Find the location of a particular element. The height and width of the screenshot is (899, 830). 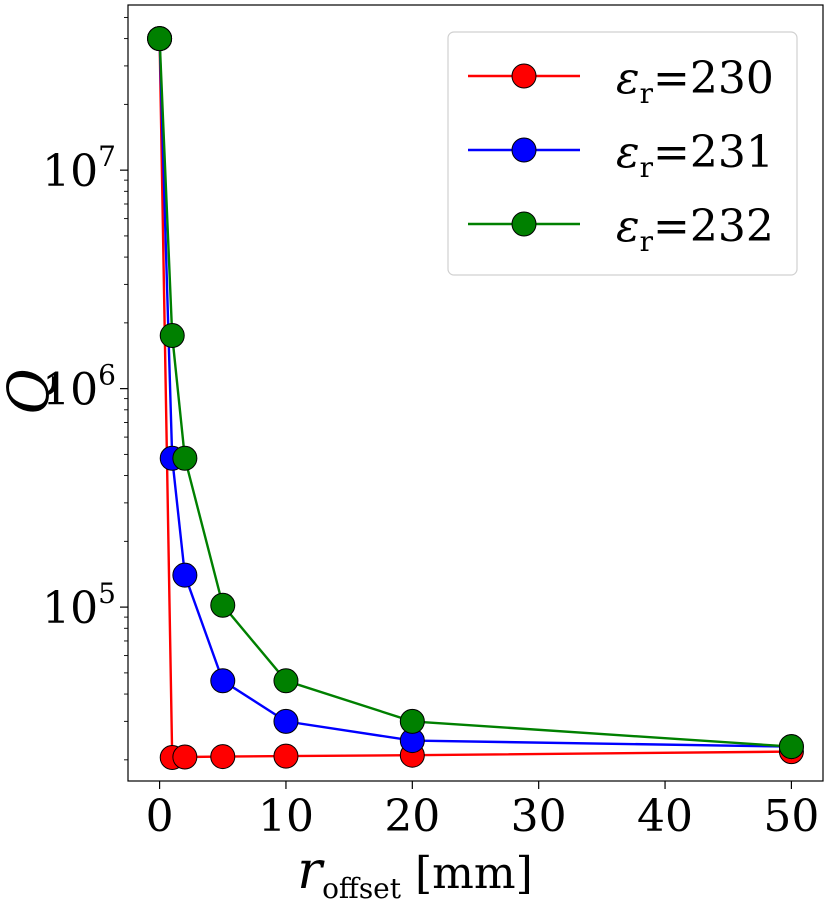

legend-label: εr=230 is located at coordinates (695, 81).